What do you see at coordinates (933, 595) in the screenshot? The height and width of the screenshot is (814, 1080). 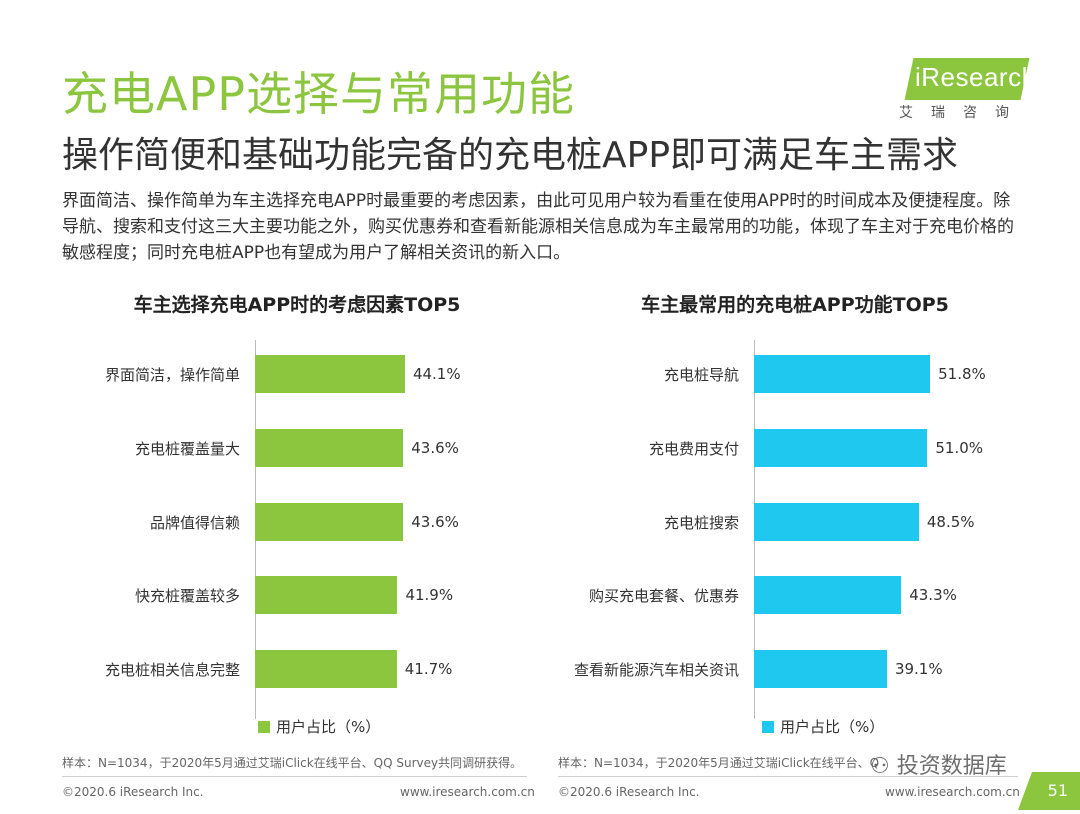 I see `right-value-label: 43.3%` at bounding box center [933, 595].